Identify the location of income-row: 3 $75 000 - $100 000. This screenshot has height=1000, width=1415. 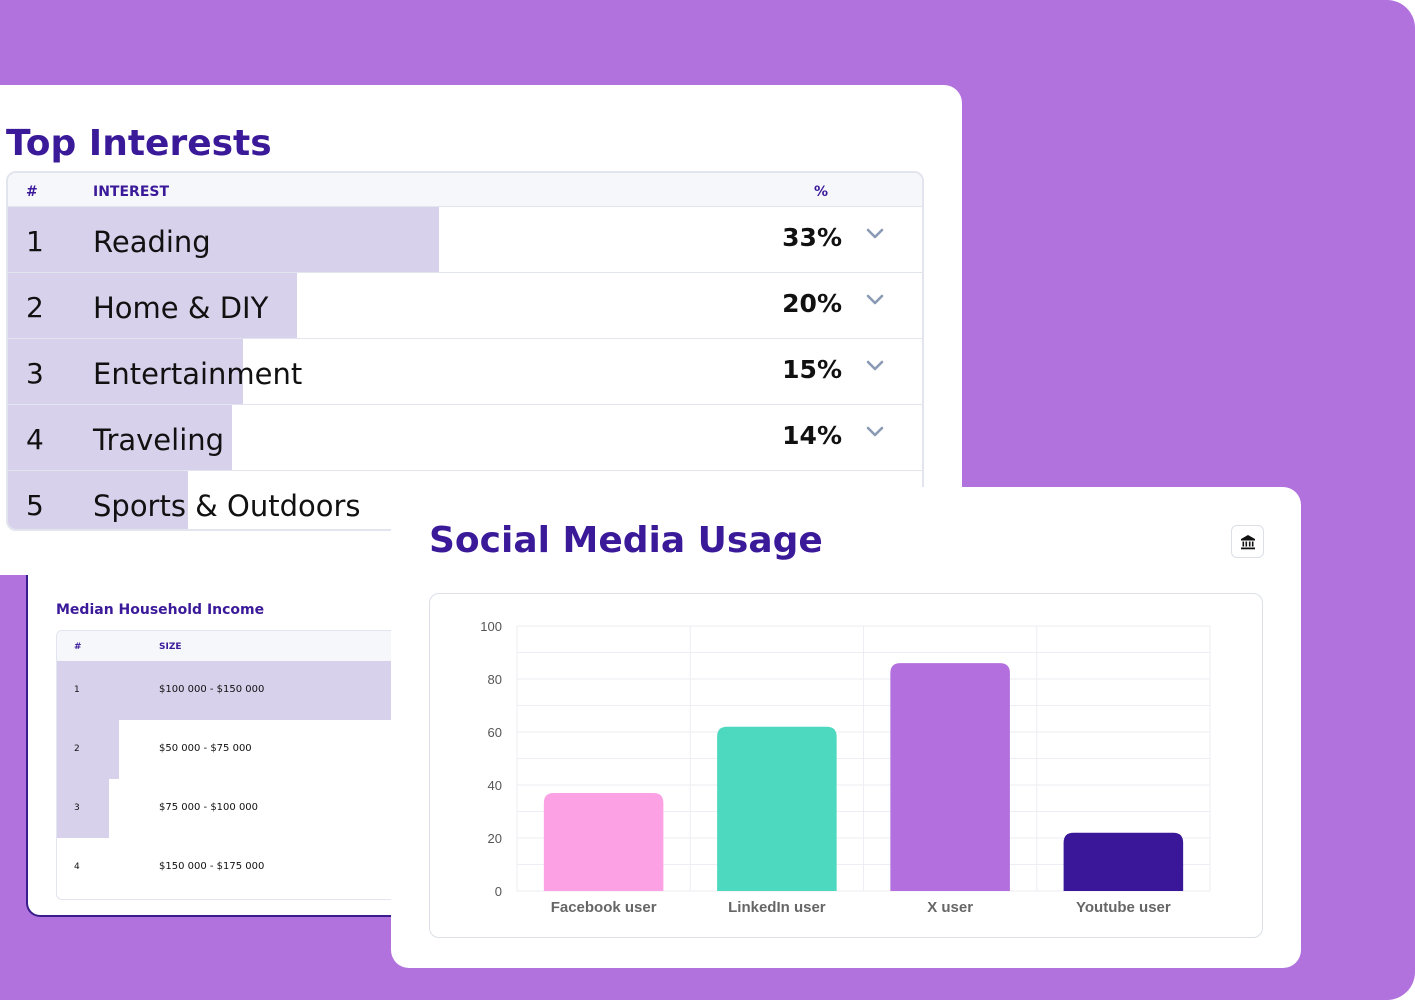
(251, 808).